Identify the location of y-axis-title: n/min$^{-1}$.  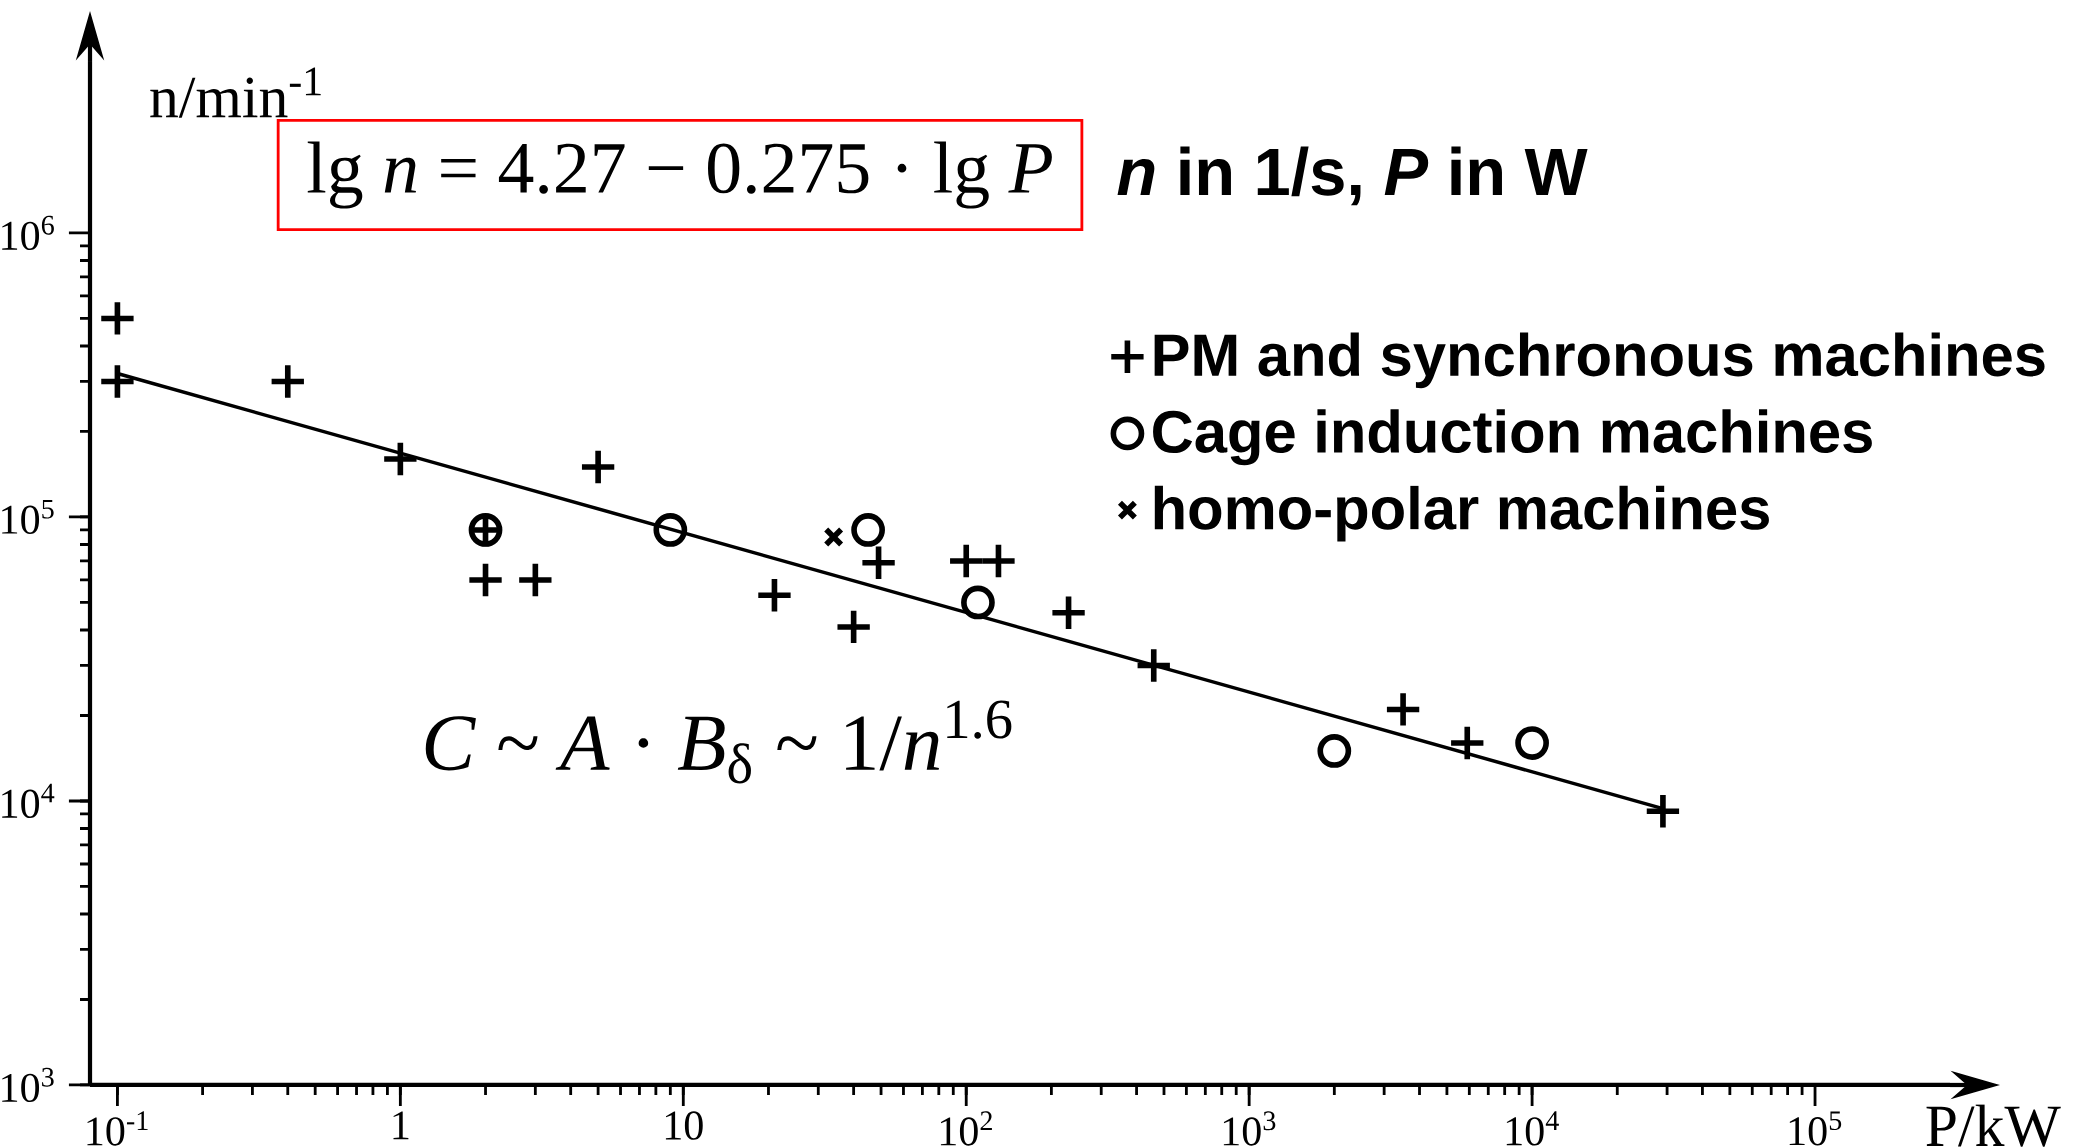
(235, 92).